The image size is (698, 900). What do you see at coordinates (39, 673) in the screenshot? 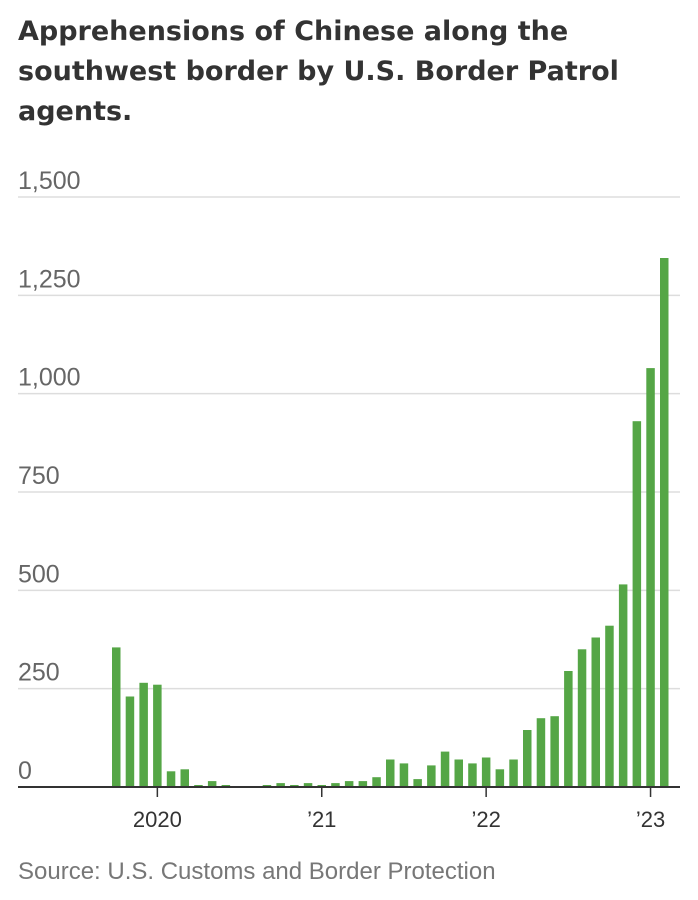
I see `y-tick-label: 250` at bounding box center [39, 673].